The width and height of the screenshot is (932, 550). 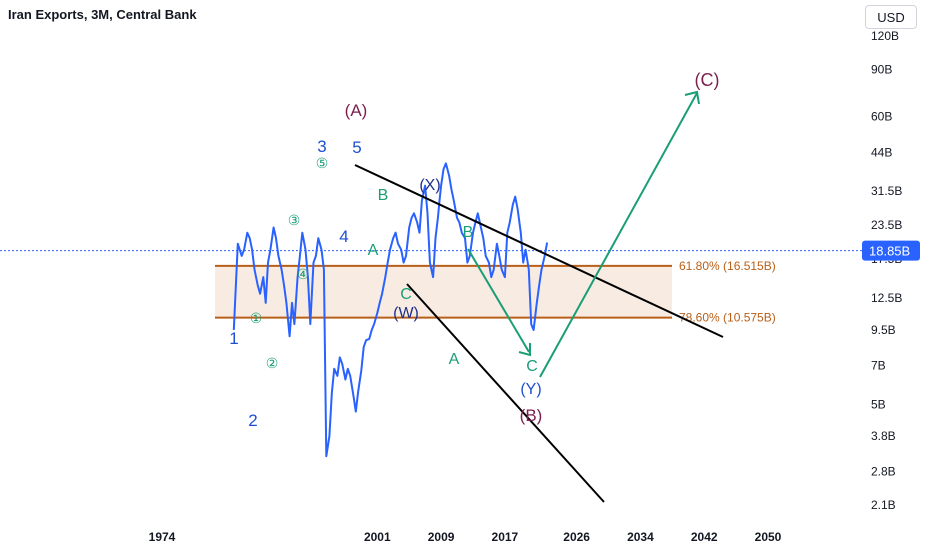 I want to click on y-tick-label: 5B, so click(x=878, y=404).